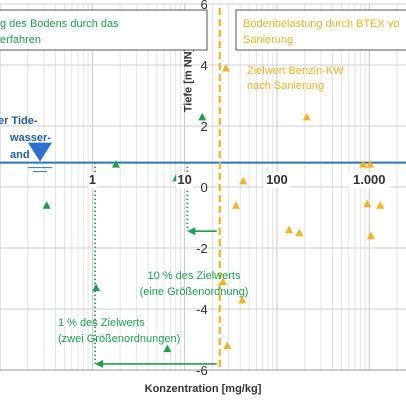  I want to click on tide-label: er Tide-, so click(19, 121).